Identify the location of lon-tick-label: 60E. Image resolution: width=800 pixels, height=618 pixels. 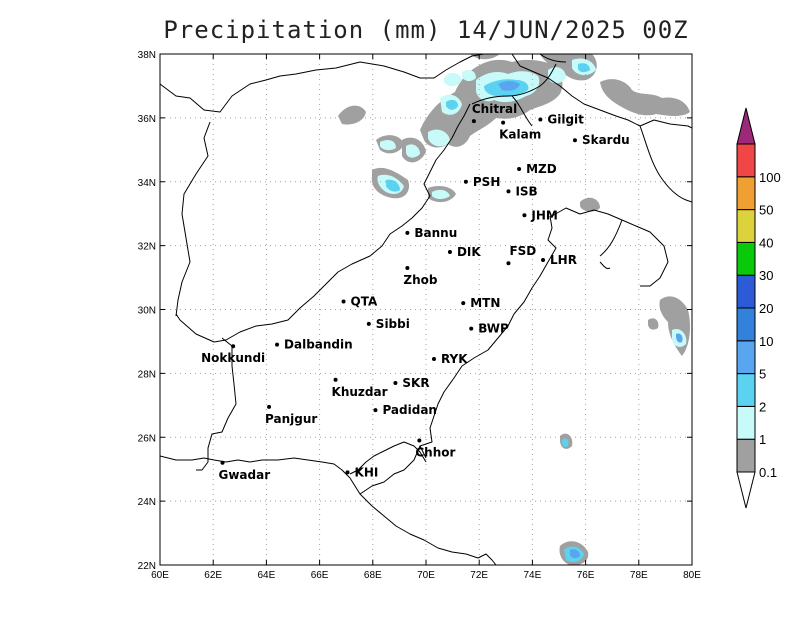
(160, 575).